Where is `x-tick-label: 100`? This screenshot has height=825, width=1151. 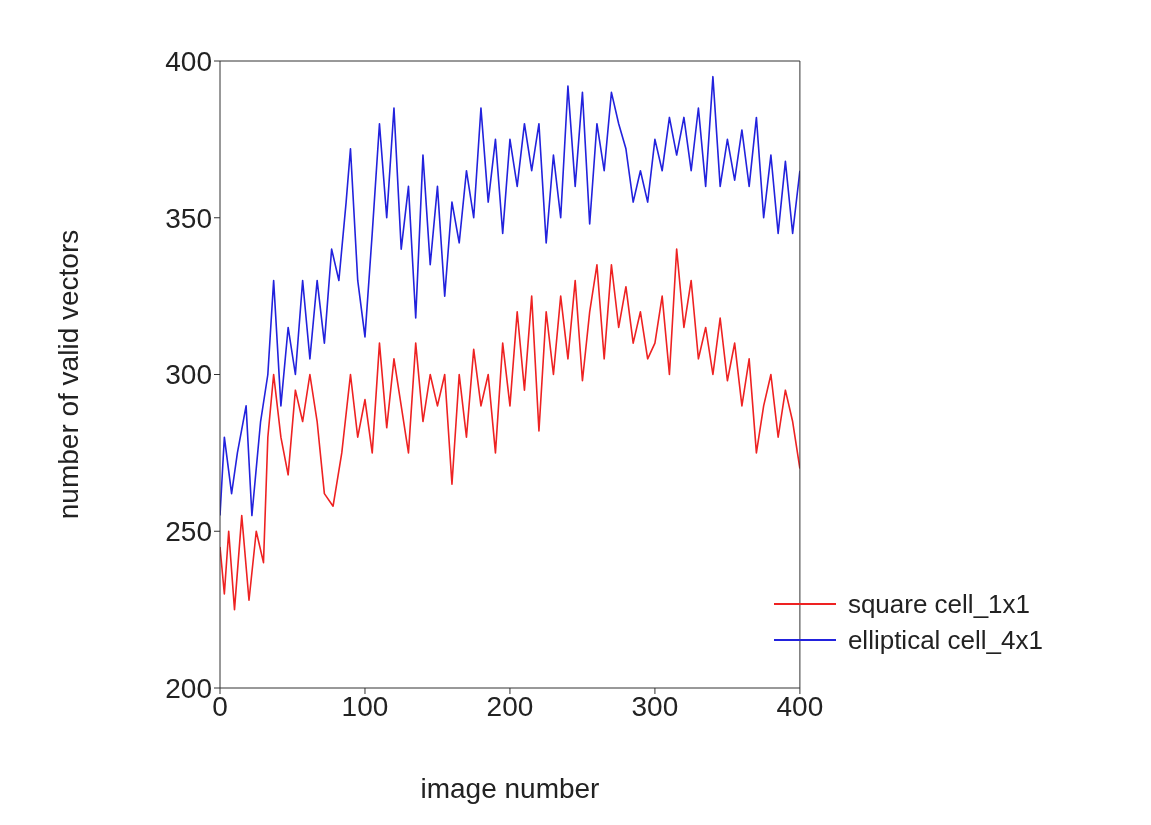
x-tick-label: 100 is located at coordinates (365, 706).